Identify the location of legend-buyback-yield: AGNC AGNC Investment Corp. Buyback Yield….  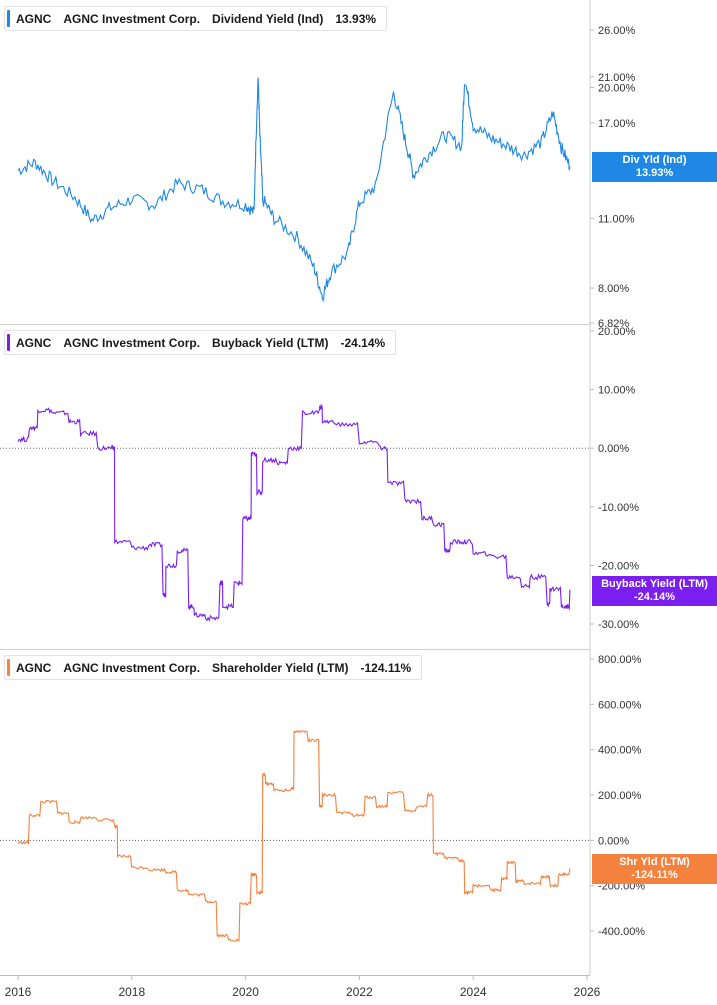
(200, 342).